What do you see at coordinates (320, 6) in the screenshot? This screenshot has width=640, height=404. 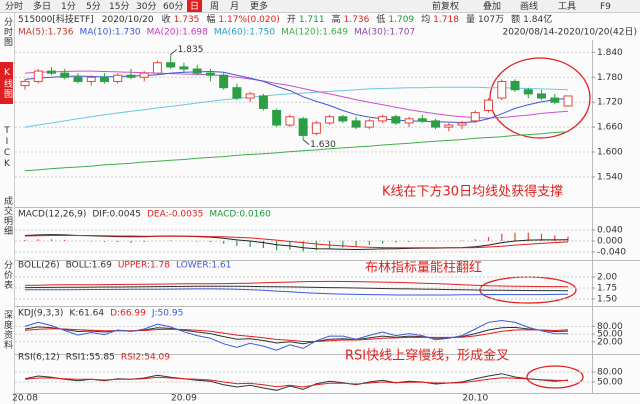 I see `toolbar-bg` at bounding box center [320, 6].